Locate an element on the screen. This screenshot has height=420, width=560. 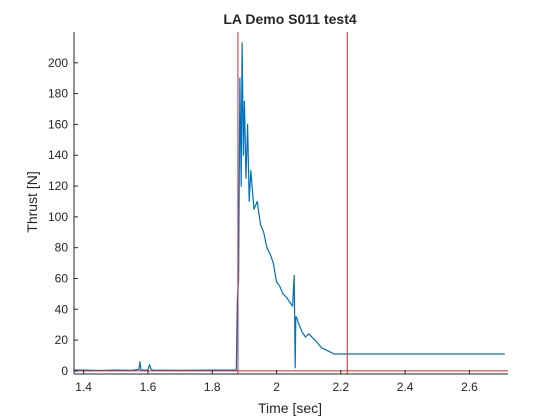
y-tick-label: 0 is located at coordinates (64, 371).